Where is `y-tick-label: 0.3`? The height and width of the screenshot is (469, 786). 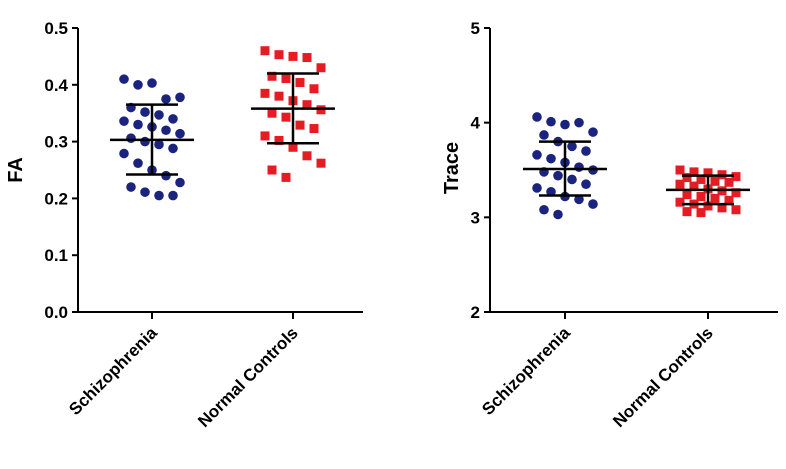 y-tick-label: 0.3 is located at coordinates (56, 142).